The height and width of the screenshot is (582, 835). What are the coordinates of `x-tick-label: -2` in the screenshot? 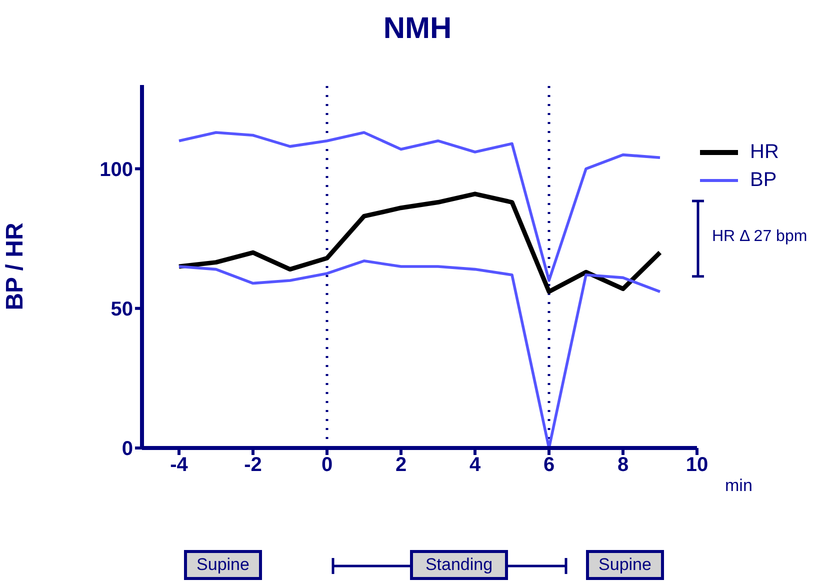 It's located at (253, 465).